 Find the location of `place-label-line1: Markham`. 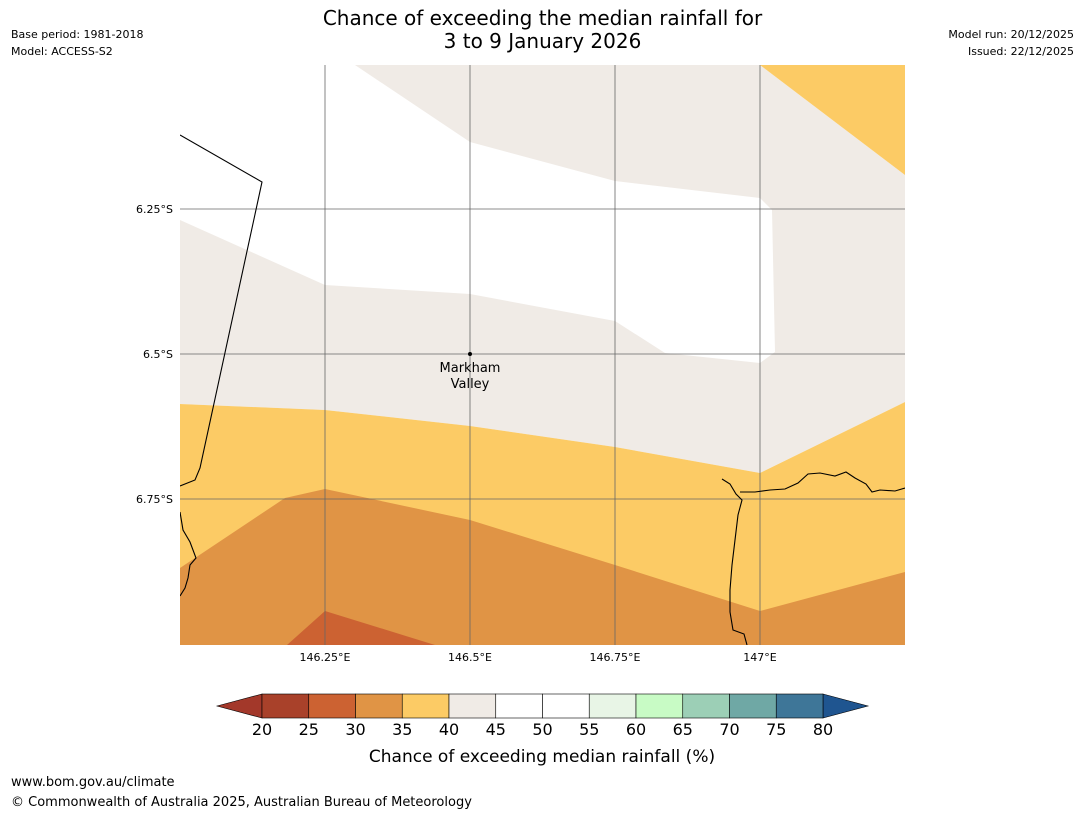

place-label-line1: Markham is located at coordinates (470, 368).